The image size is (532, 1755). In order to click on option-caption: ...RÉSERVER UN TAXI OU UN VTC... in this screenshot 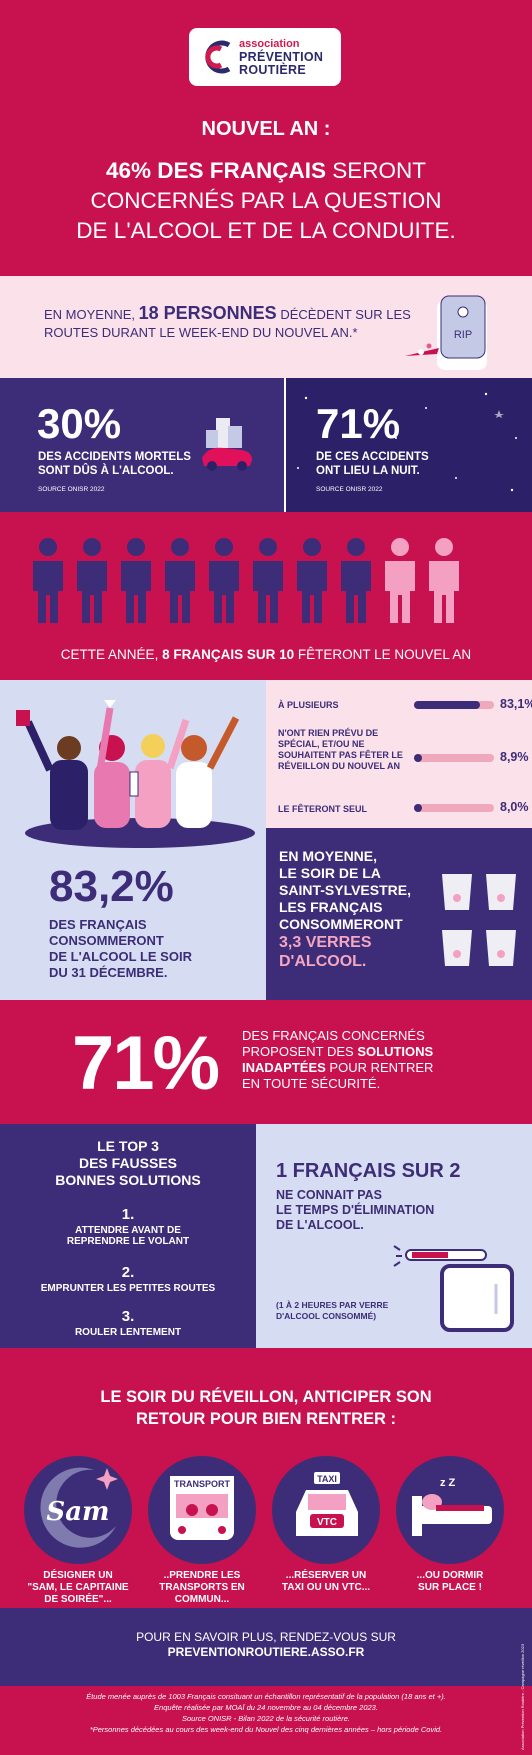, I will do `click(326, 1582)`.